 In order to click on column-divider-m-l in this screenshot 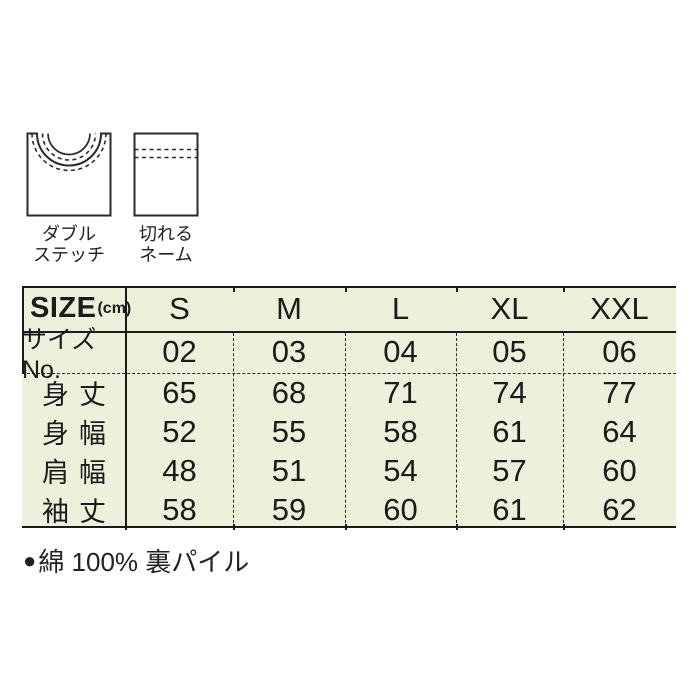, I will do `click(345, 430)`.